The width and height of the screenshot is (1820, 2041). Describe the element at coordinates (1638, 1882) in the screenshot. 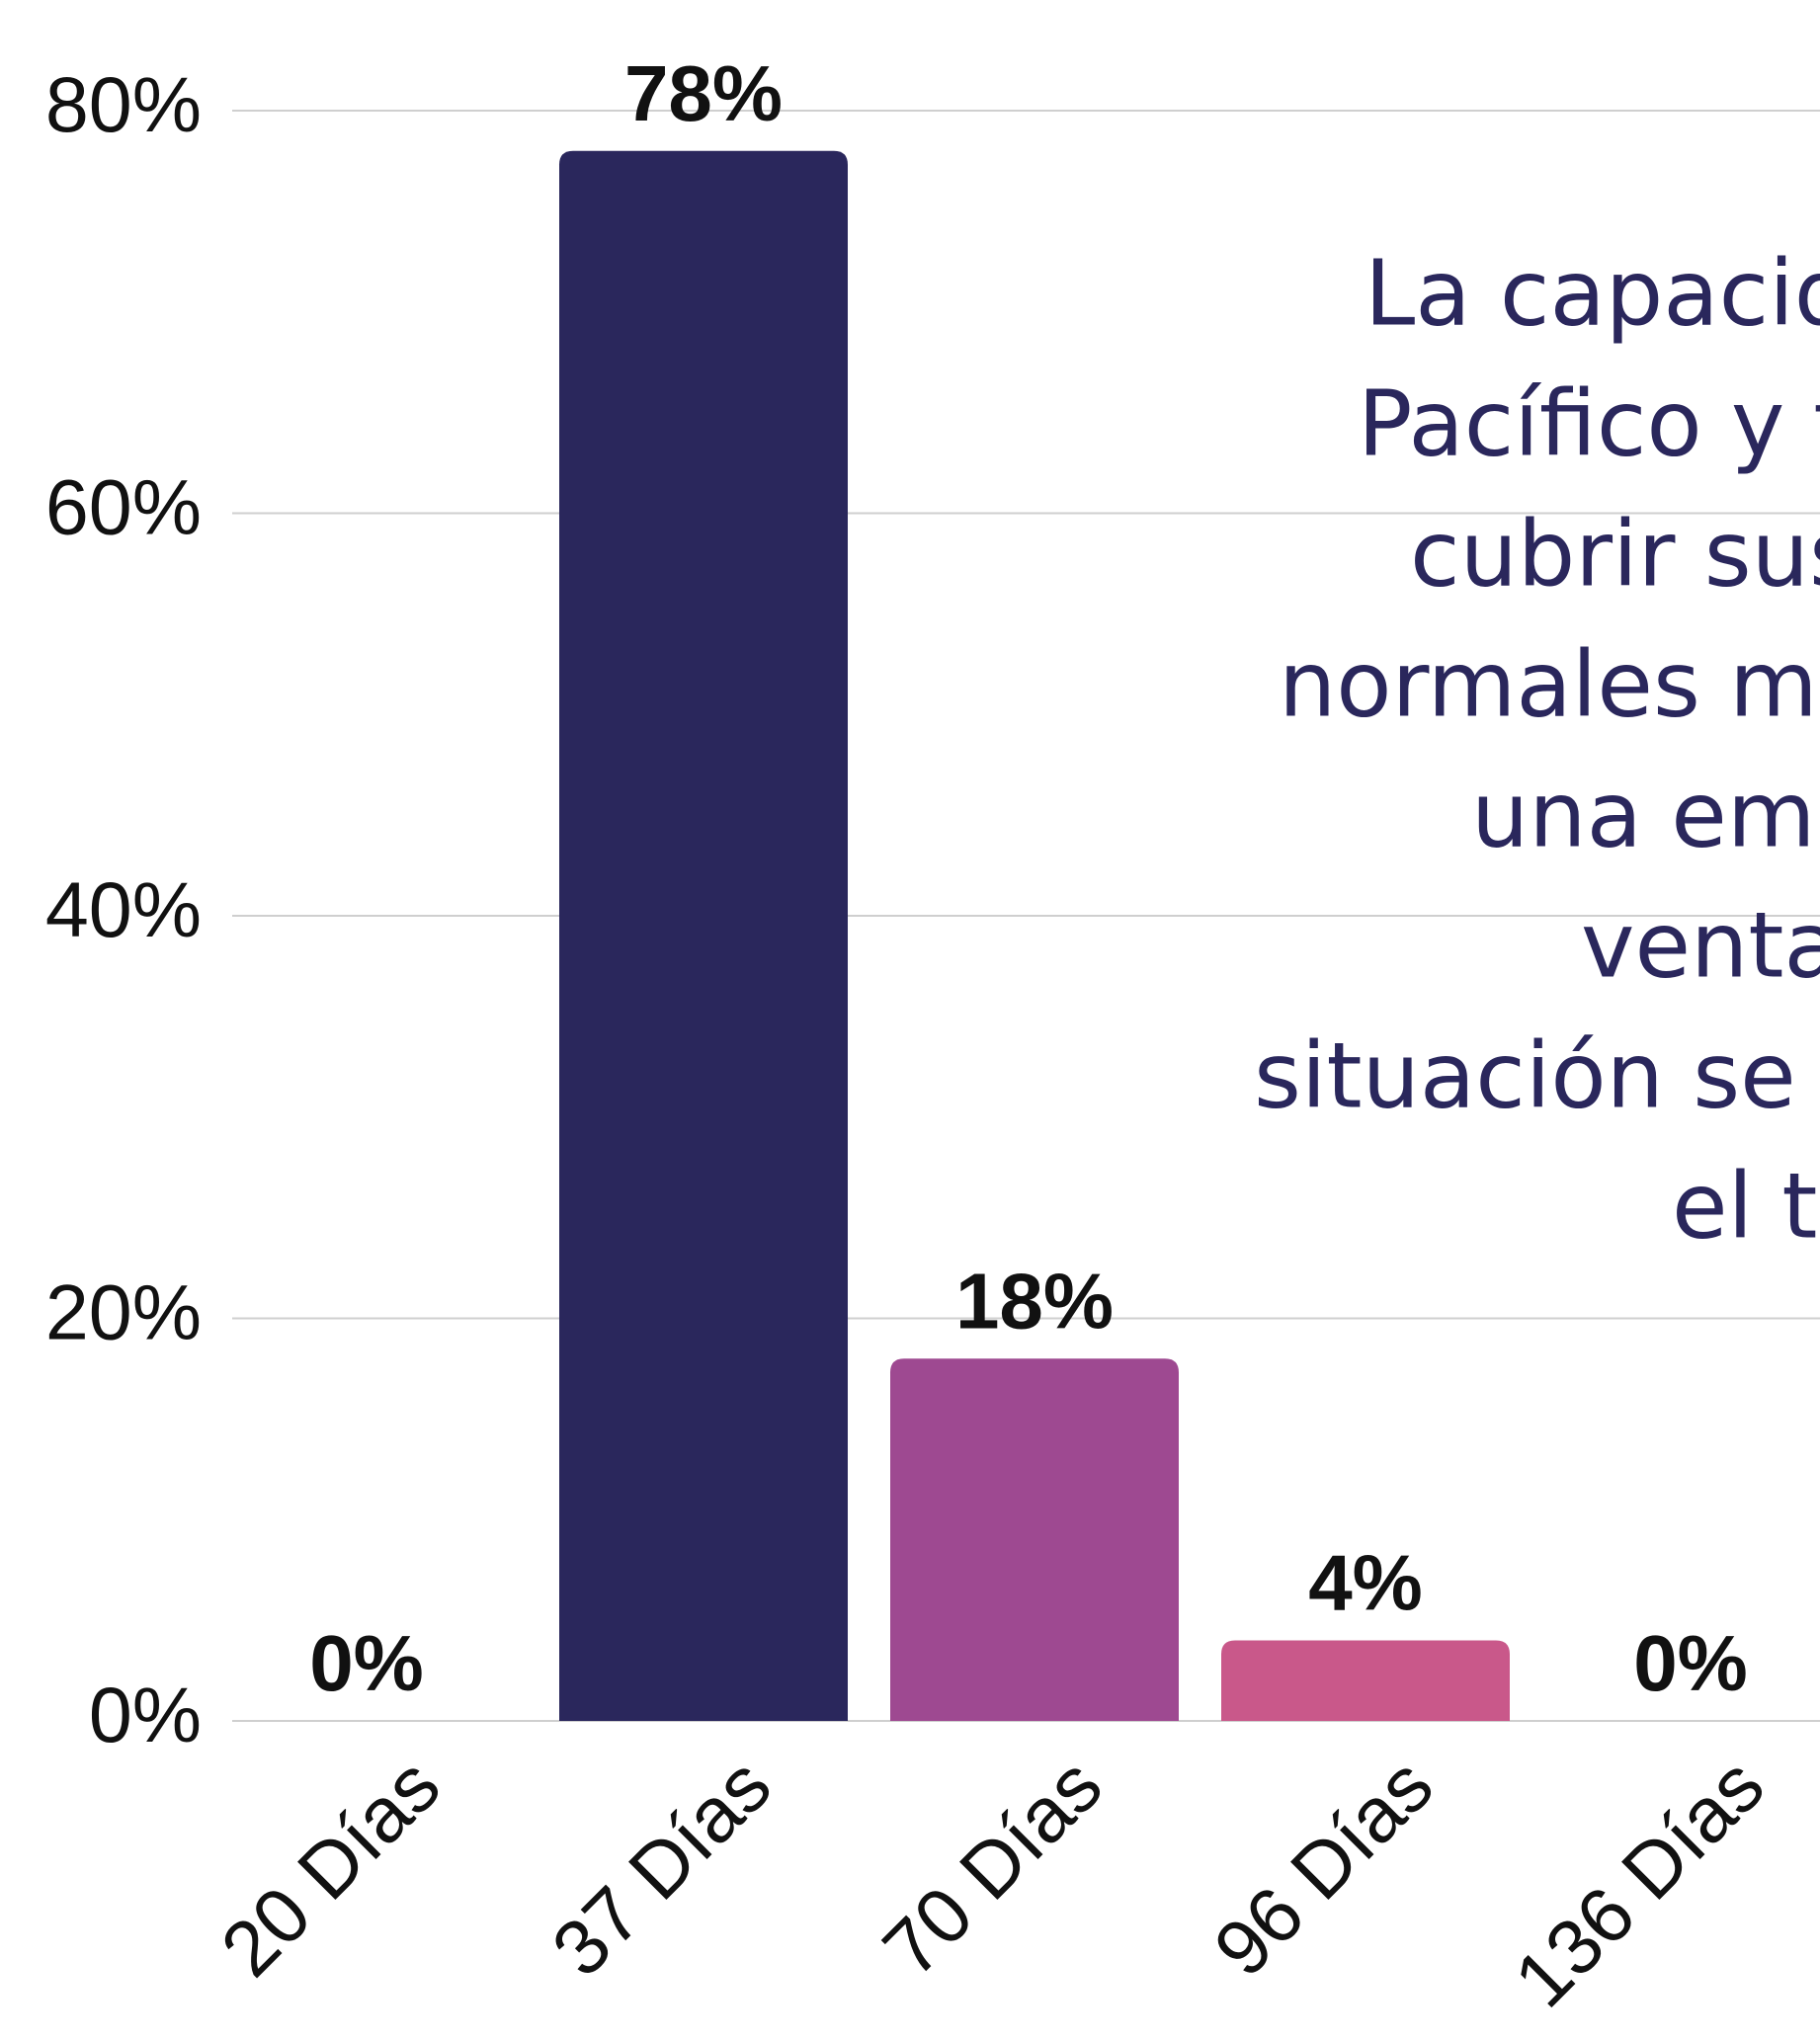

I see `x-tick-label: 136 Días` at that location.